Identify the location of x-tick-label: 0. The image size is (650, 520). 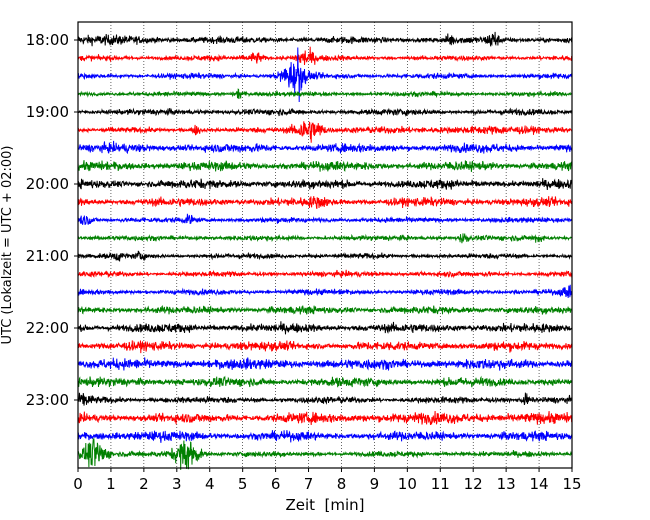
(78, 484).